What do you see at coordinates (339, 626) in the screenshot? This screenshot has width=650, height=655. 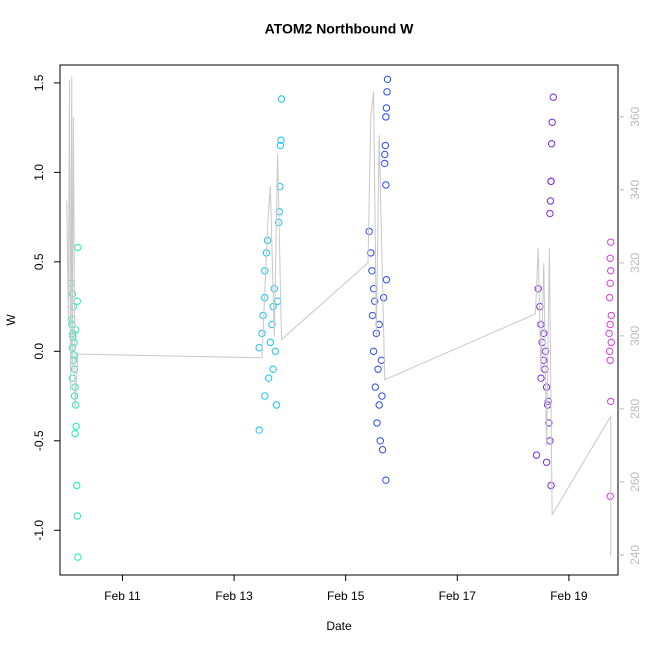 I see `x-axis-title: Date` at bounding box center [339, 626].